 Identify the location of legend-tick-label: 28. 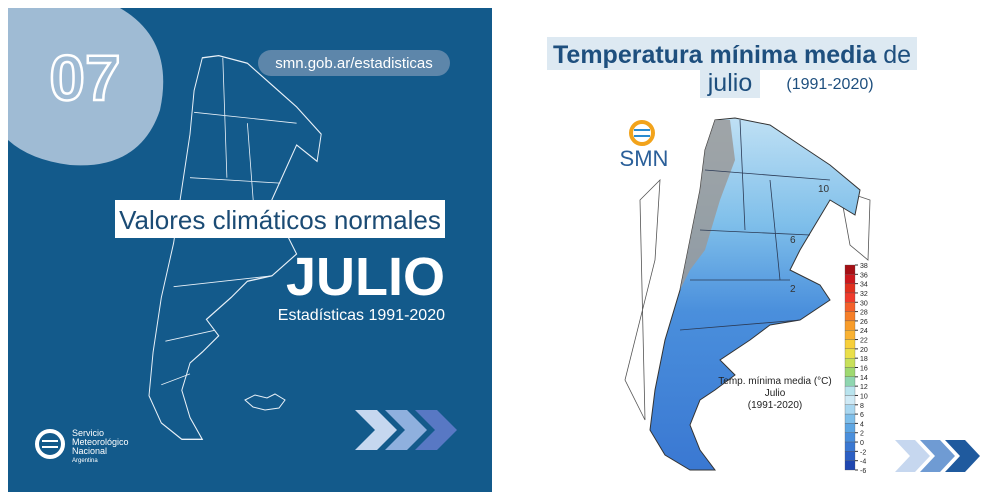
(864, 313).